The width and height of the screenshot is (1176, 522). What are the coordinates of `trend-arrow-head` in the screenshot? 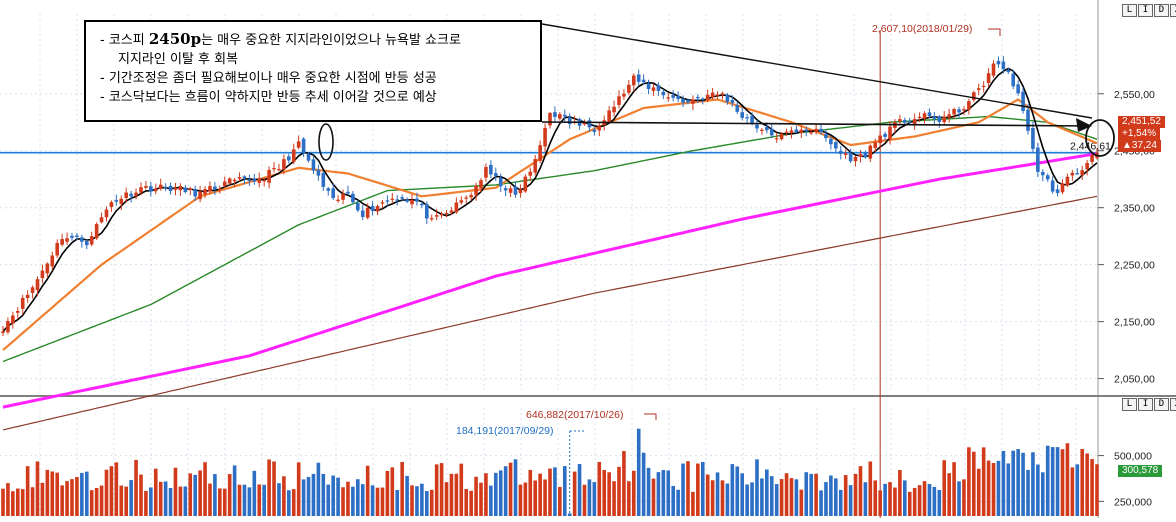 It's located at (1084, 125).